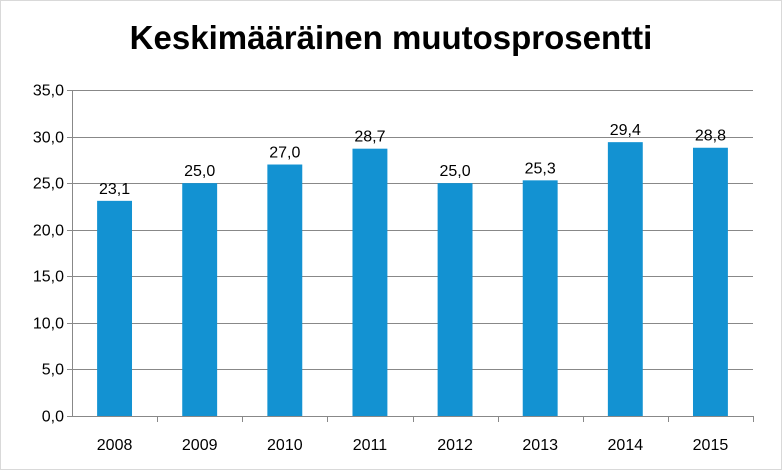  I want to click on y-tick-label: 15,0, so click(48, 277).